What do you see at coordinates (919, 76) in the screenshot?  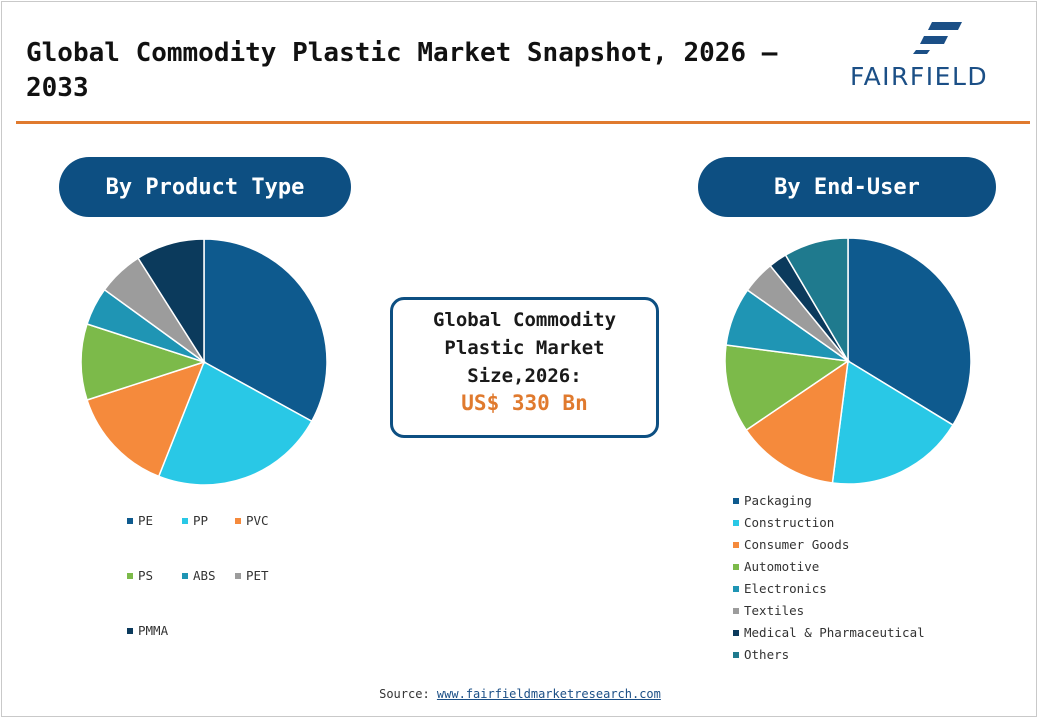 I see `logo-wordmark: FAIRFIELD` at bounding box center [919, 76].